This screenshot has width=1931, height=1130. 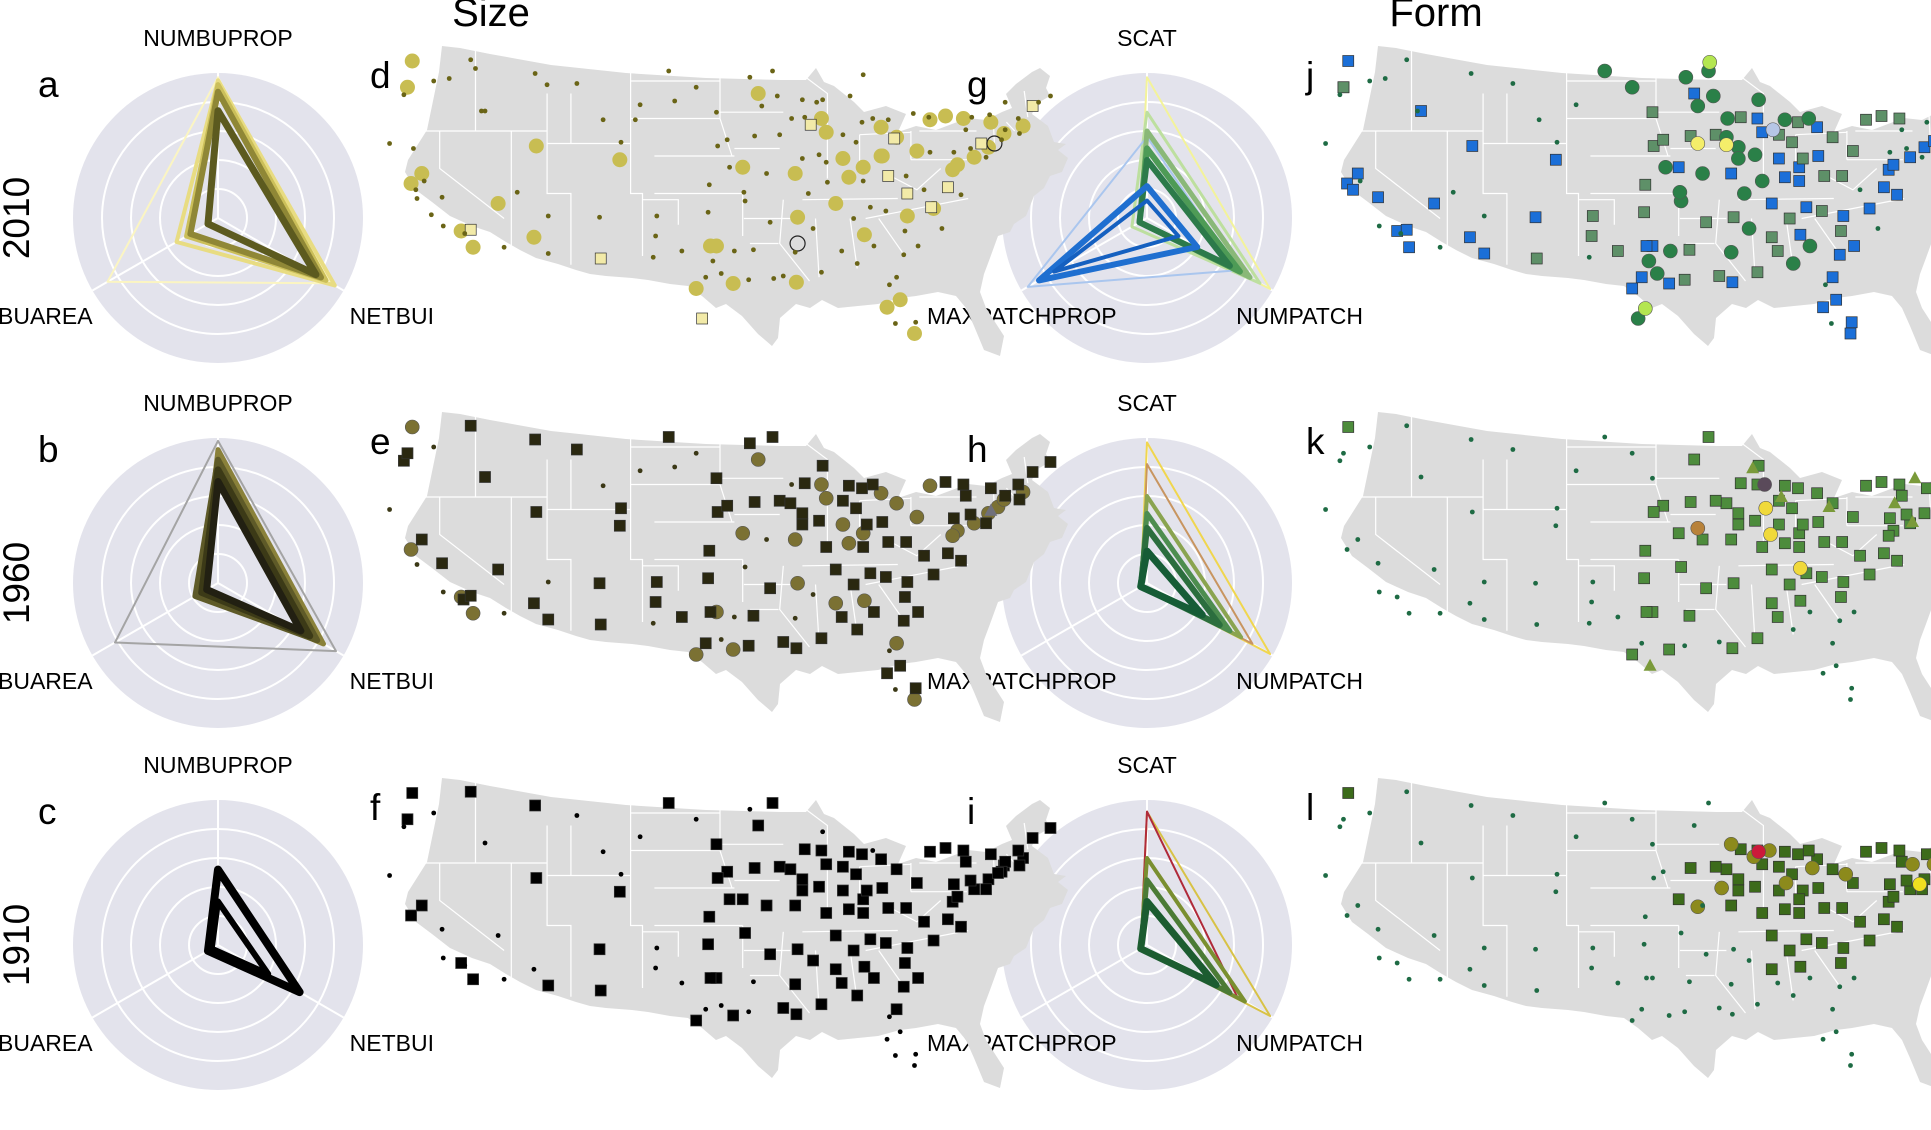 What do you see at coordinates (719, 199) in the screenshot?
I see `map-panel-d: d` at bounding box center [719, 199].